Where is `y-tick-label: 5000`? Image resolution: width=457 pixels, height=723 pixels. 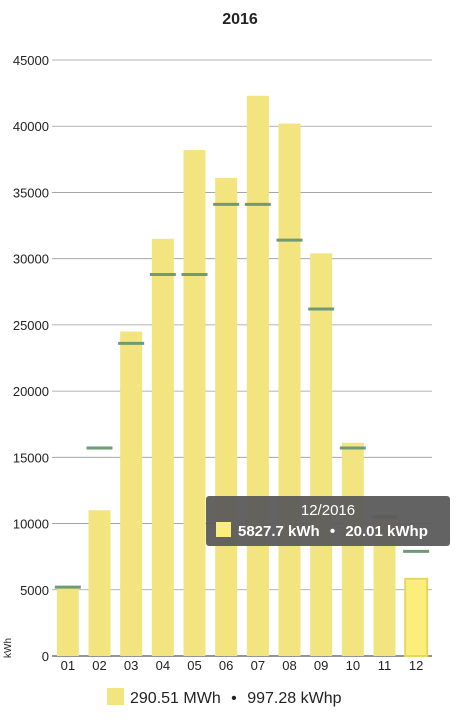
y-tick-label: 5000 is located at coordinates (34, 590).